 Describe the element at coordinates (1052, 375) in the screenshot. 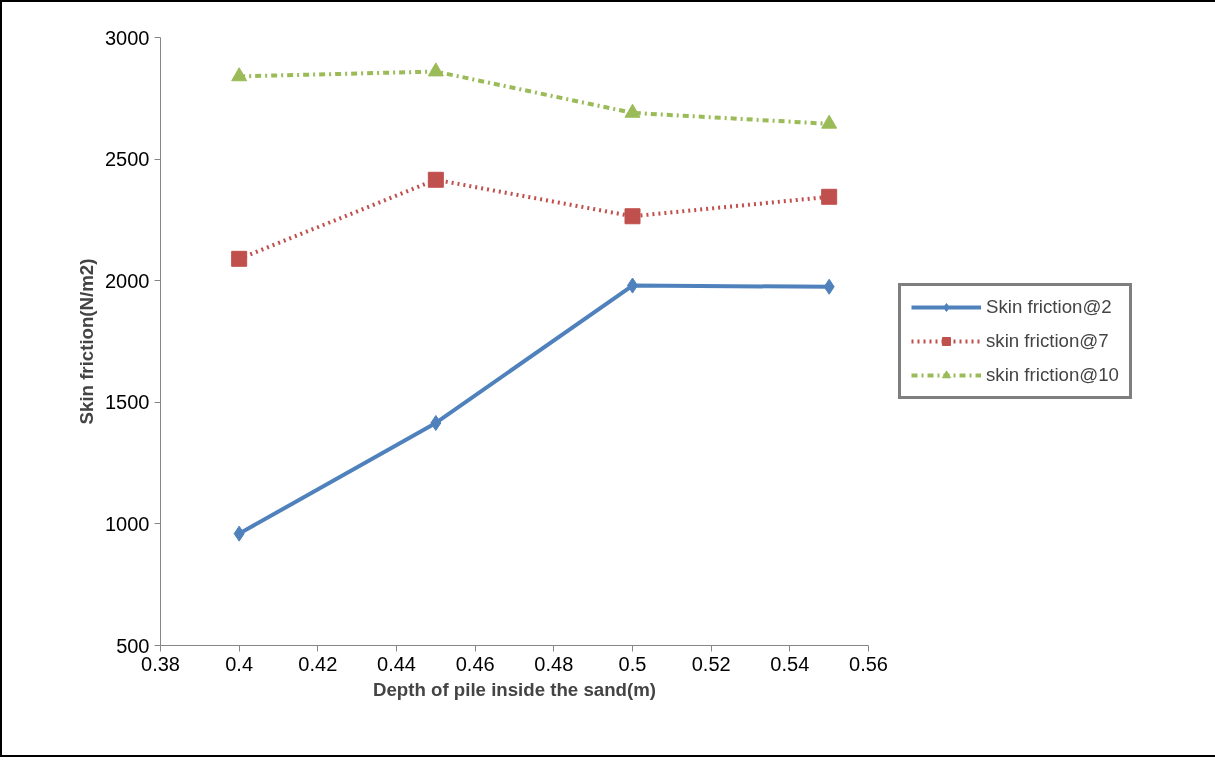

I see `legend-label: skin friction@10` at that location.